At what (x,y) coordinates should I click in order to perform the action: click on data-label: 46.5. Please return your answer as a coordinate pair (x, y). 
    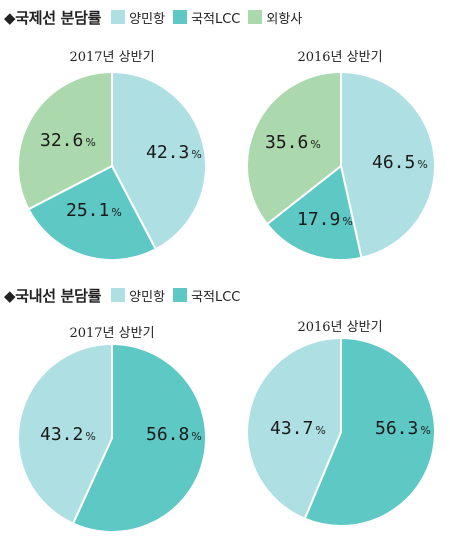
    Looking at the image, I should click on (393, 162).